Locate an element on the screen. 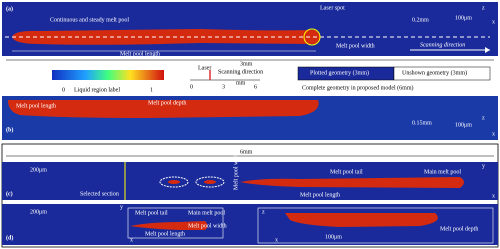 Image resolution: width=500 pixels, height=249 pixels. legend-unshown is located at coordinates (442, 73).